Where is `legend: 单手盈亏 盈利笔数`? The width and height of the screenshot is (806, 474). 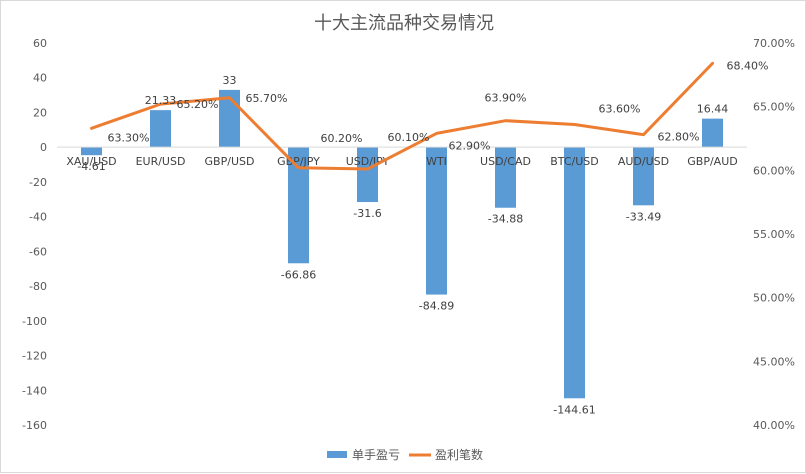
legend: 单手盈亏 盈利笔数 is located at coordinates (405, 454).